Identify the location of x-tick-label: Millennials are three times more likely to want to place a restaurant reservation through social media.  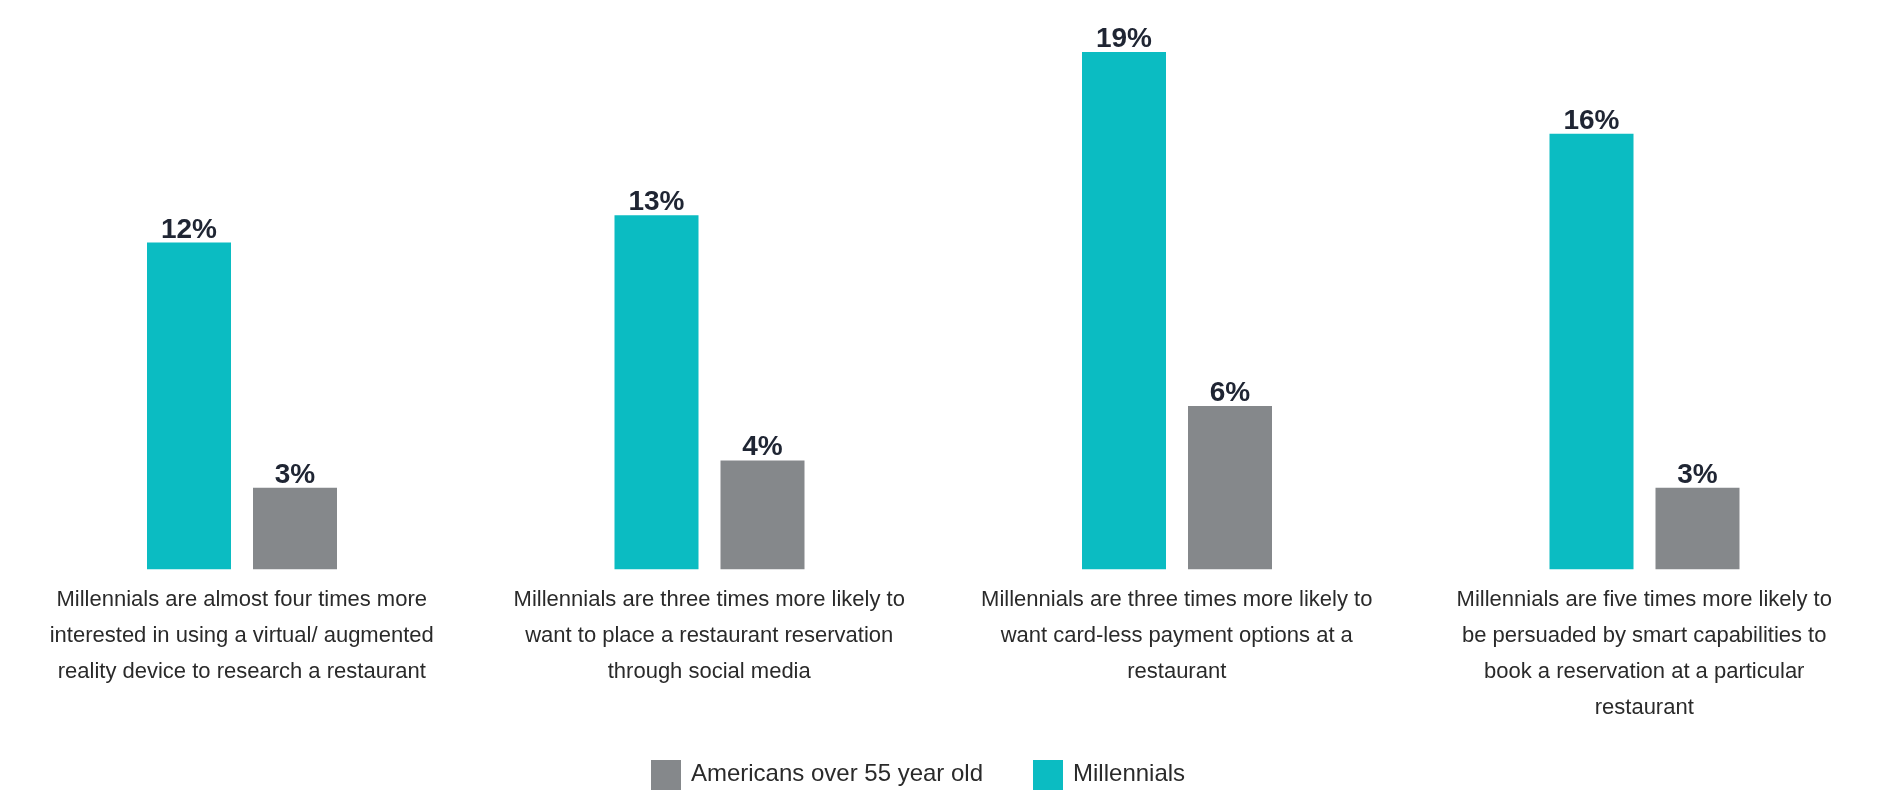
(709, 635).